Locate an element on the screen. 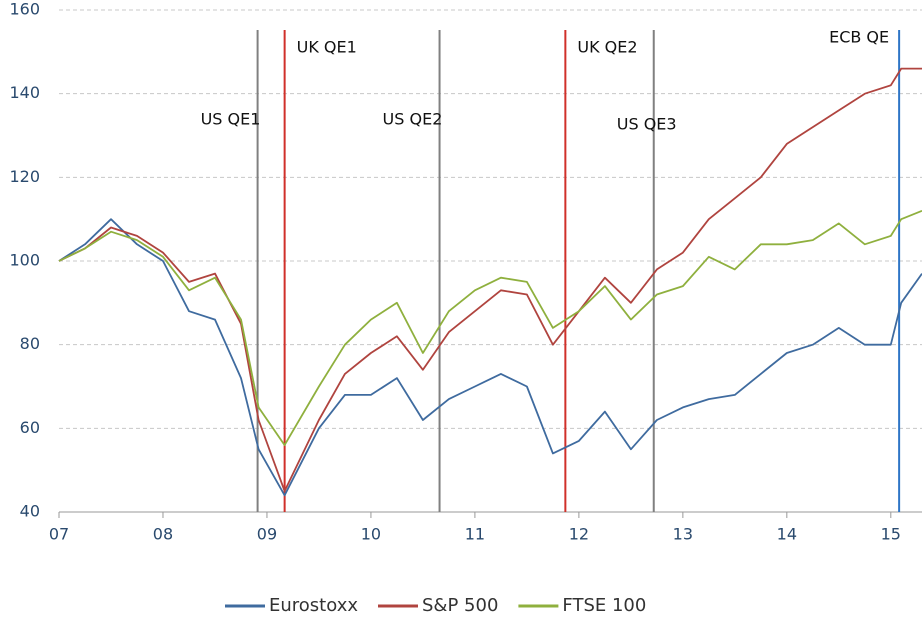  event-label: UK QE1 is located at coordinates (327, 47).